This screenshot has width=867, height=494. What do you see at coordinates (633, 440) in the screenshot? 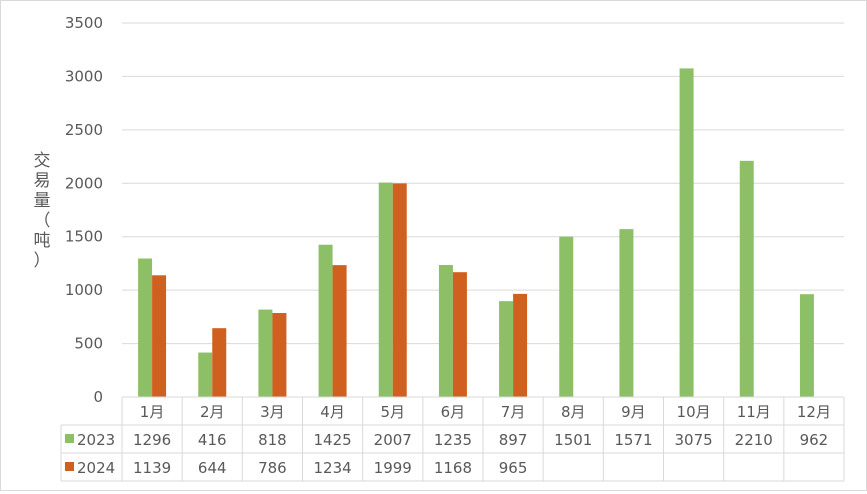
I see `data-label: 1571` at bounding box center [633, 440].